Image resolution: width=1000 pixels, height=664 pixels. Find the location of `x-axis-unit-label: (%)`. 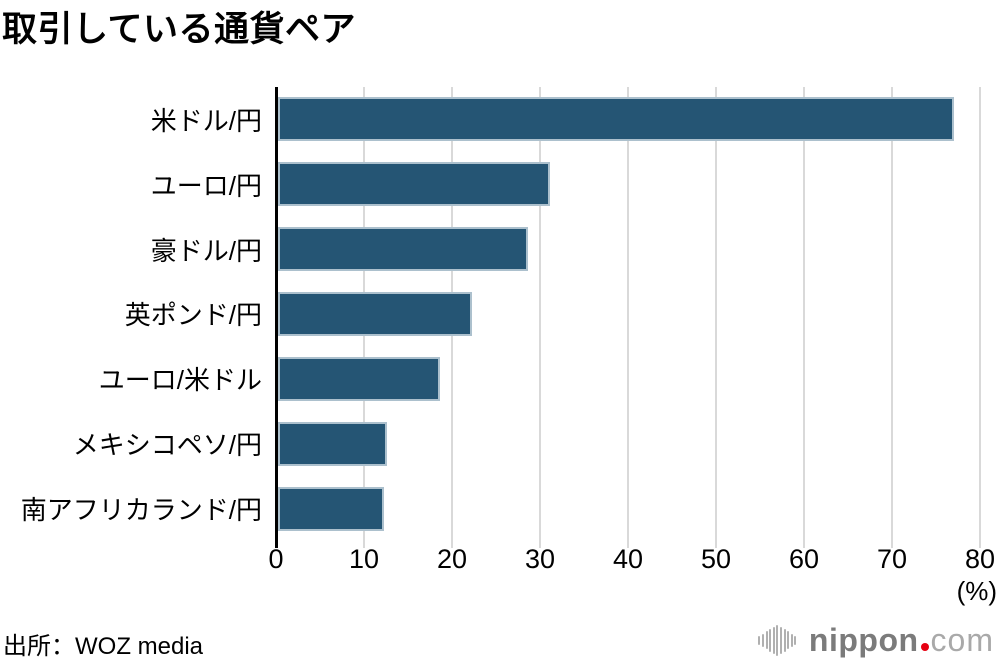

x-axis-unit-label: (%) is located at coordinates (976, 591).